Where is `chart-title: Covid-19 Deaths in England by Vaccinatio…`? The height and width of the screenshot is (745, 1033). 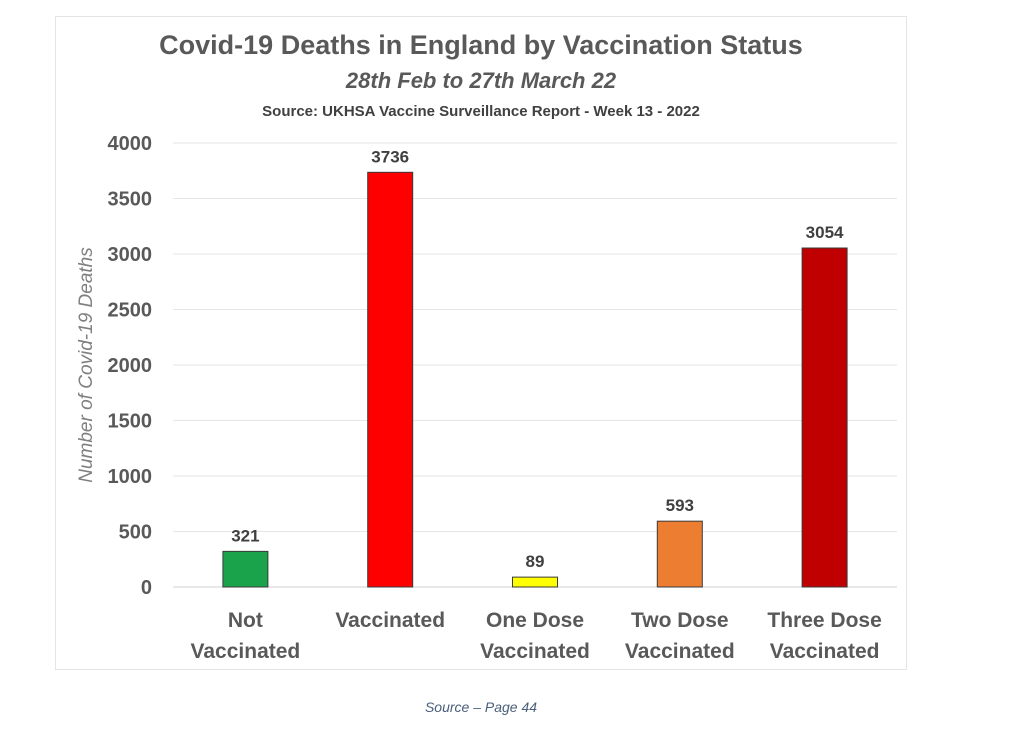 chart-title: Covid-19 Deaths in England by Vaccinatio… is located at coordinates (481, 45).